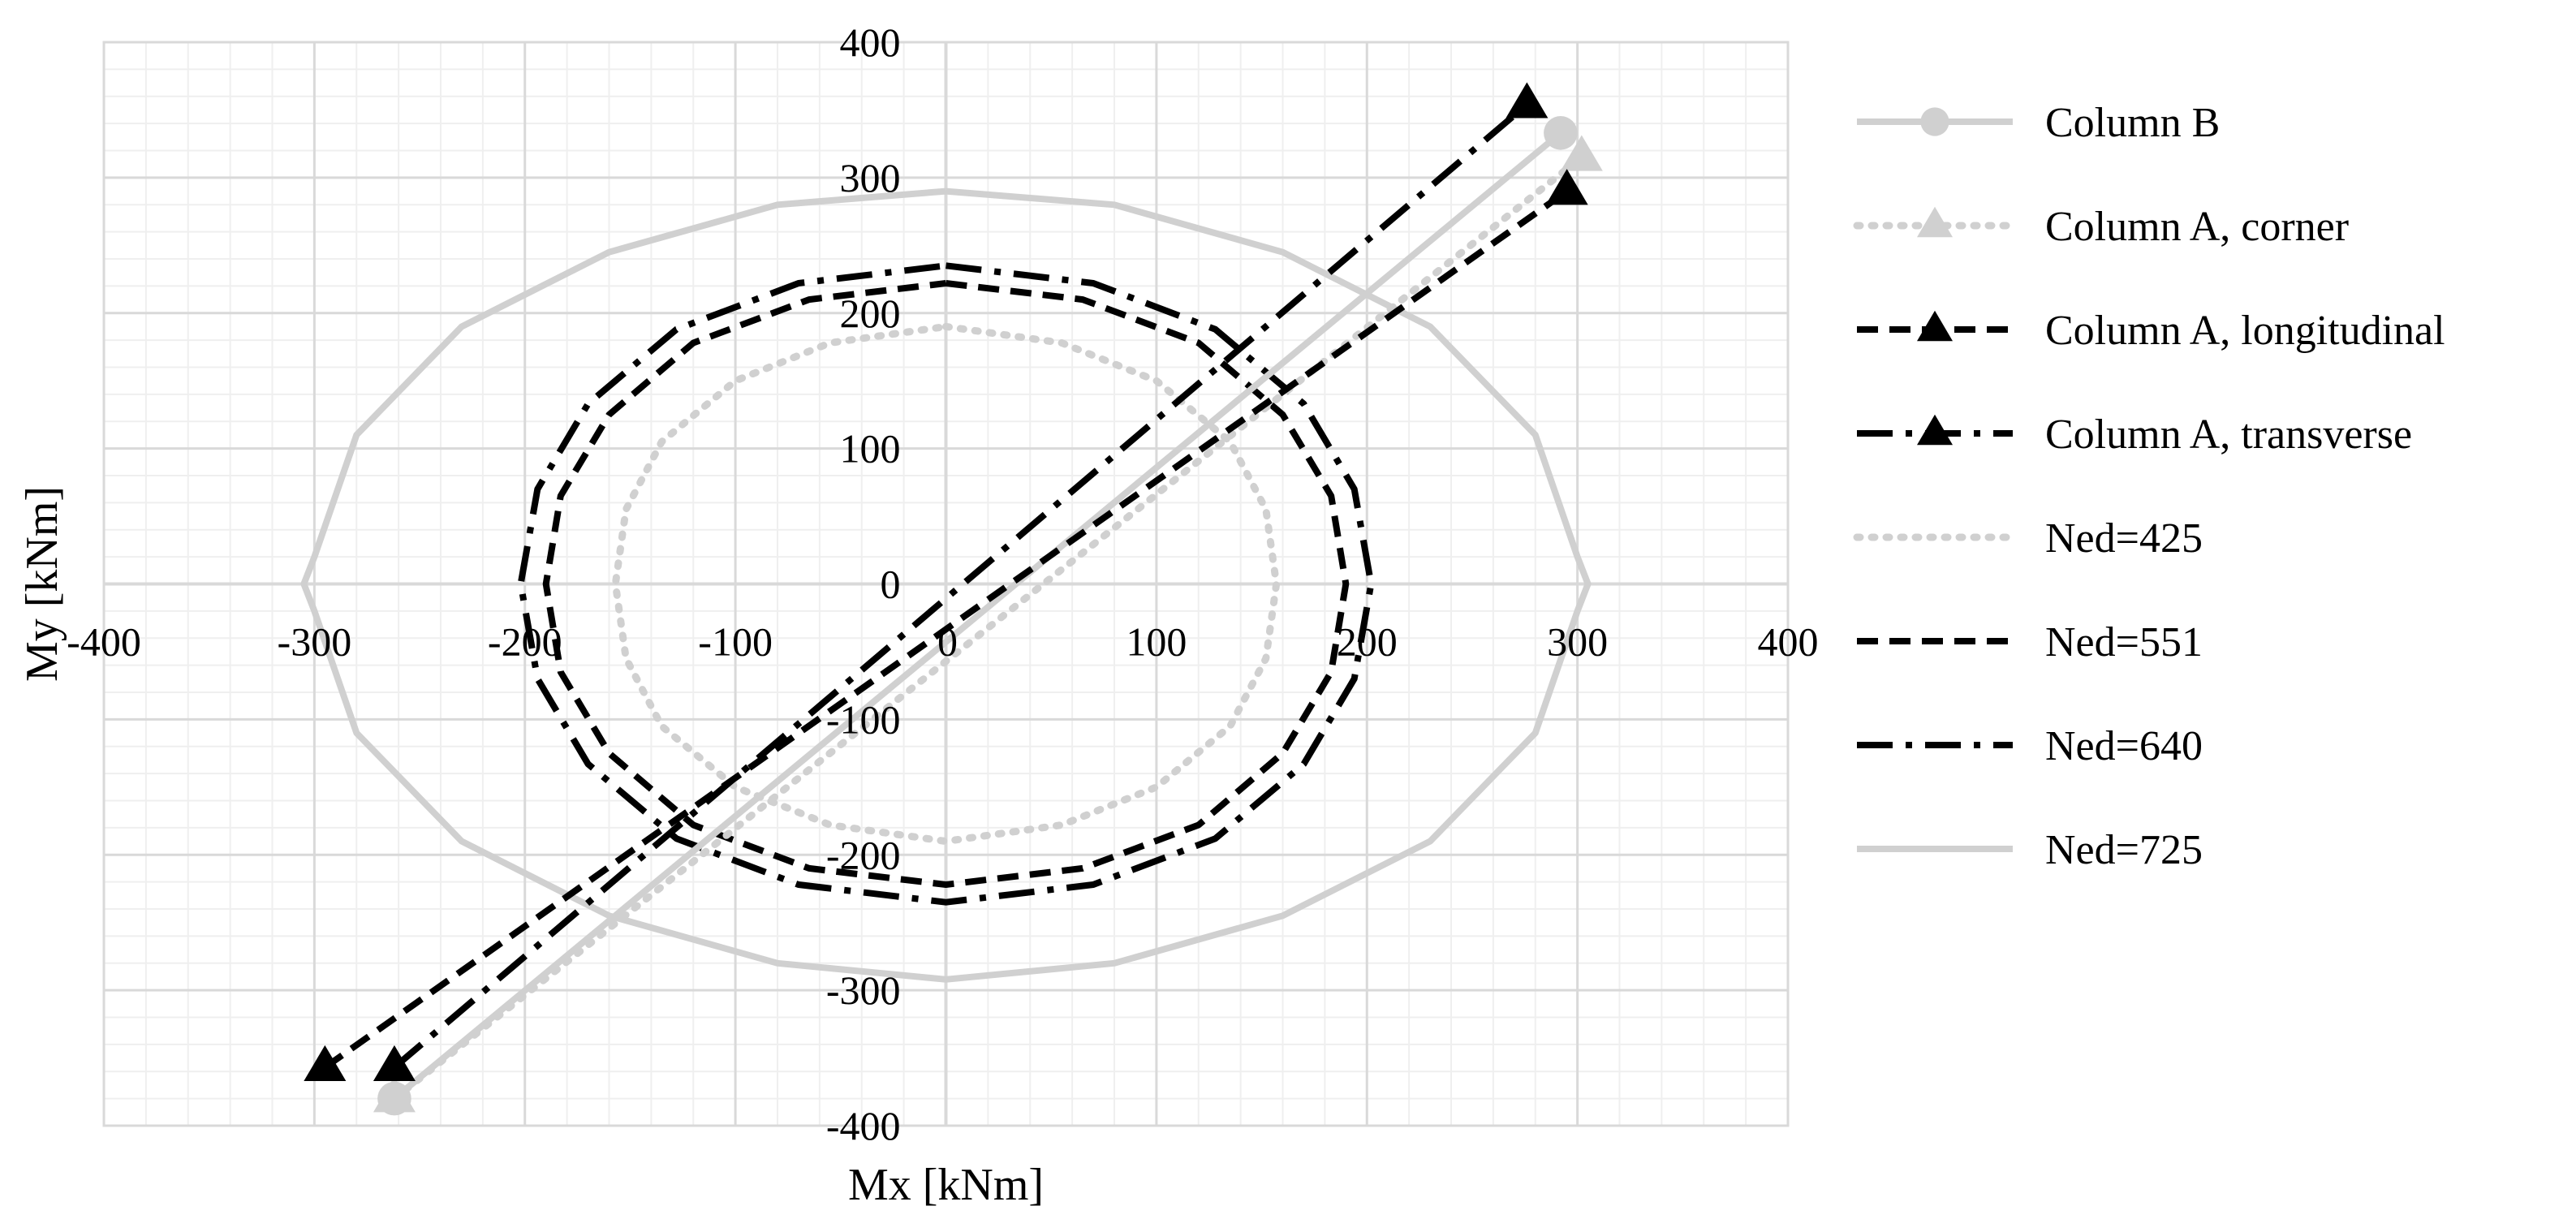 The width and height of the screenshot is (2576, 1232). I want to click on series-line, so click(946, 584).